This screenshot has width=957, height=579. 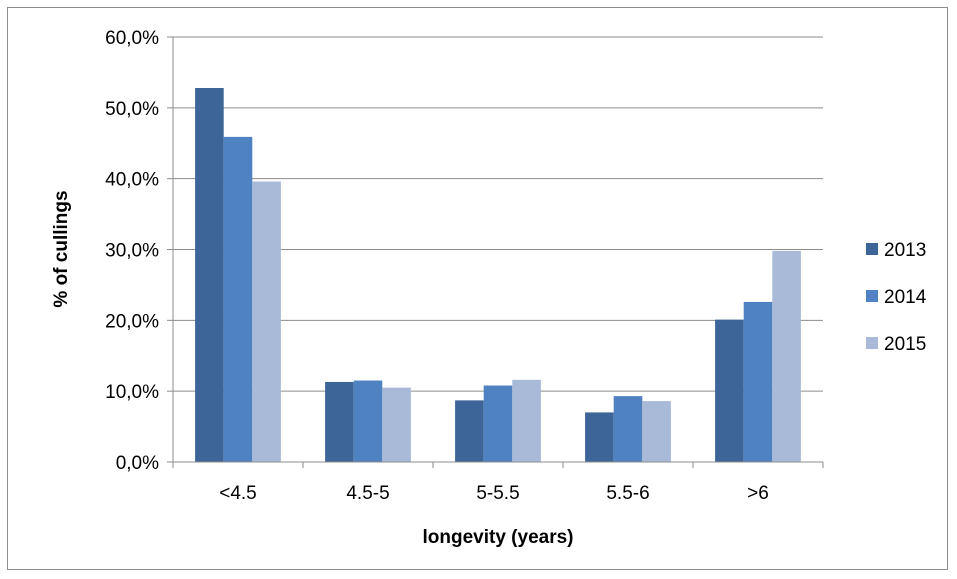 I want to click on legend-swatch-2015, so click(x=872, y=343).